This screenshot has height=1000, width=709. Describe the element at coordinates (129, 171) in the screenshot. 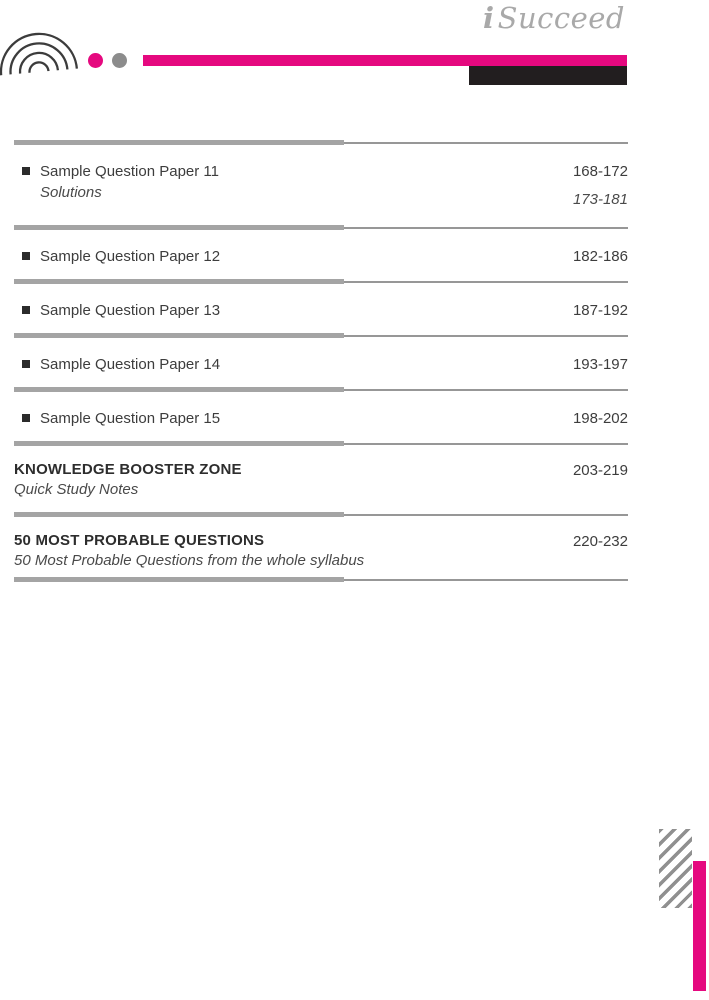

I see `entry-title-text: Sample Question Paper 11` at that location.